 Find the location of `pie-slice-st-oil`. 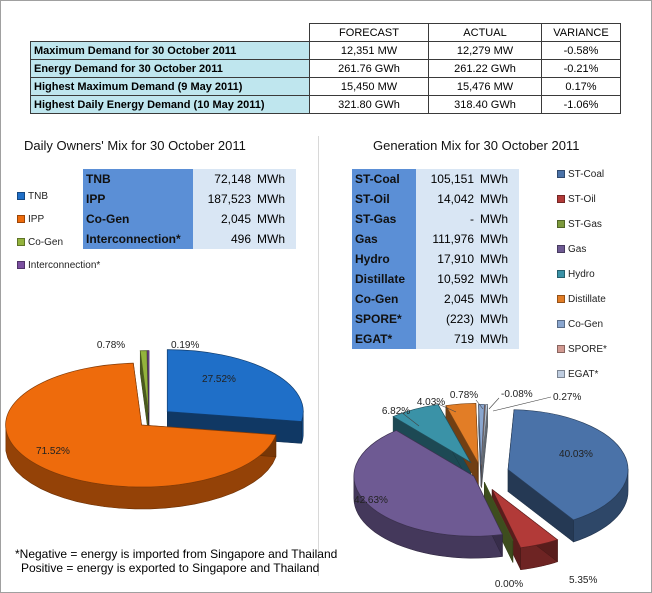

pie-slice-st-oil is located at coordinates (525, 519).